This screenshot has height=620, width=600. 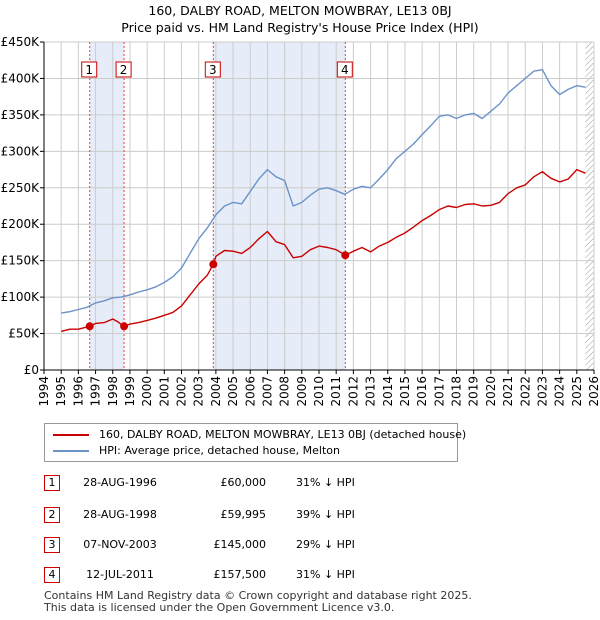 I want to click on x-tick-label: 1995, so click(x=61, y=391).